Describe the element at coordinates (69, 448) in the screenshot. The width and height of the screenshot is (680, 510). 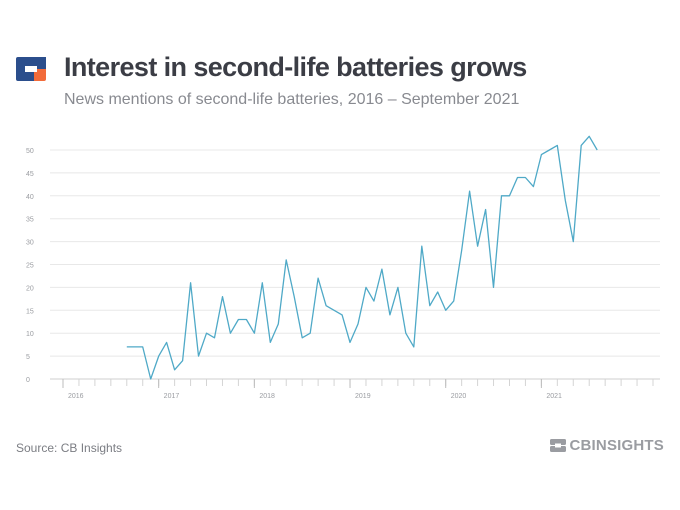
I see `source-note: Source: CB Insights` at that location.